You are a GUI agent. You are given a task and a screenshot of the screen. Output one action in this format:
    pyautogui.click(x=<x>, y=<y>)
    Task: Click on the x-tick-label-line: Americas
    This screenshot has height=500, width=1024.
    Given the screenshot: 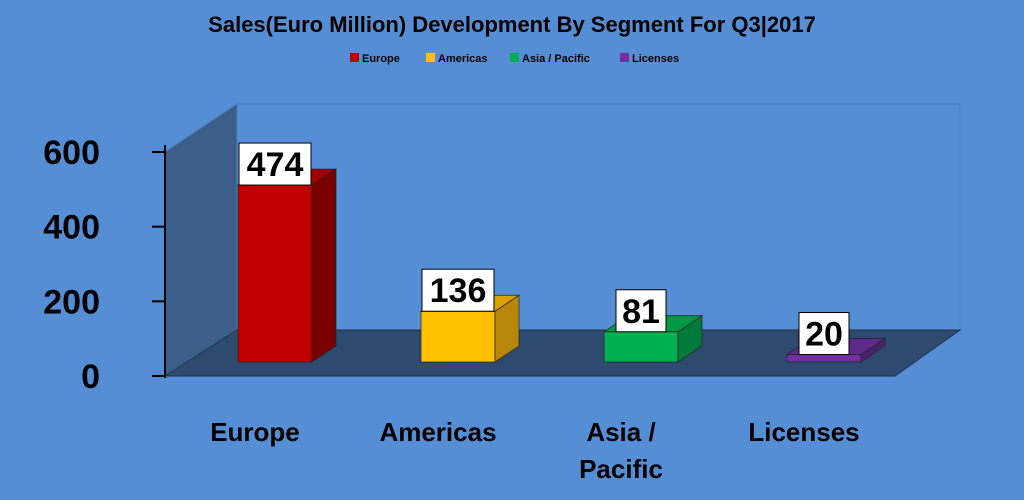 What is the action you would take?
    pyautogui.click(x=437, y=432)
    